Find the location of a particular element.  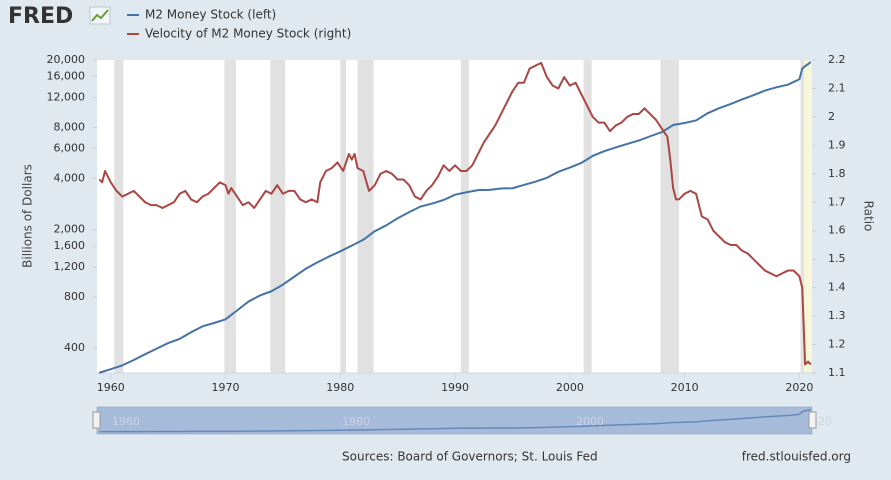

x-tick-label: 1960 is located at coordinates (111, 387).